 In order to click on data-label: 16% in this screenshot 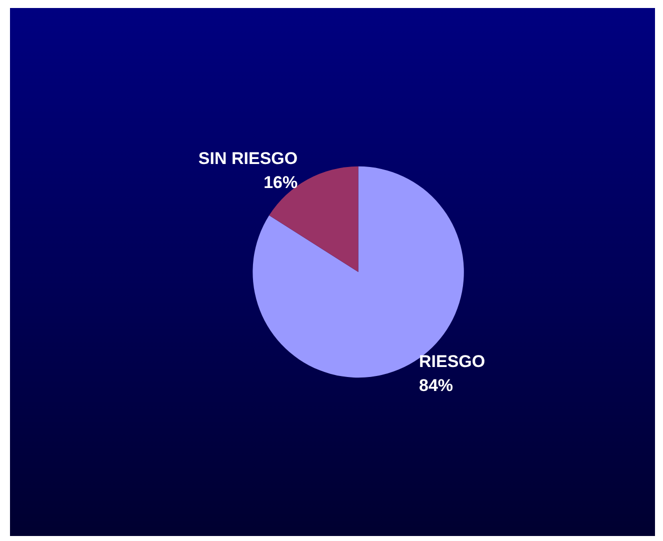, I will do `click(281, 182)`.